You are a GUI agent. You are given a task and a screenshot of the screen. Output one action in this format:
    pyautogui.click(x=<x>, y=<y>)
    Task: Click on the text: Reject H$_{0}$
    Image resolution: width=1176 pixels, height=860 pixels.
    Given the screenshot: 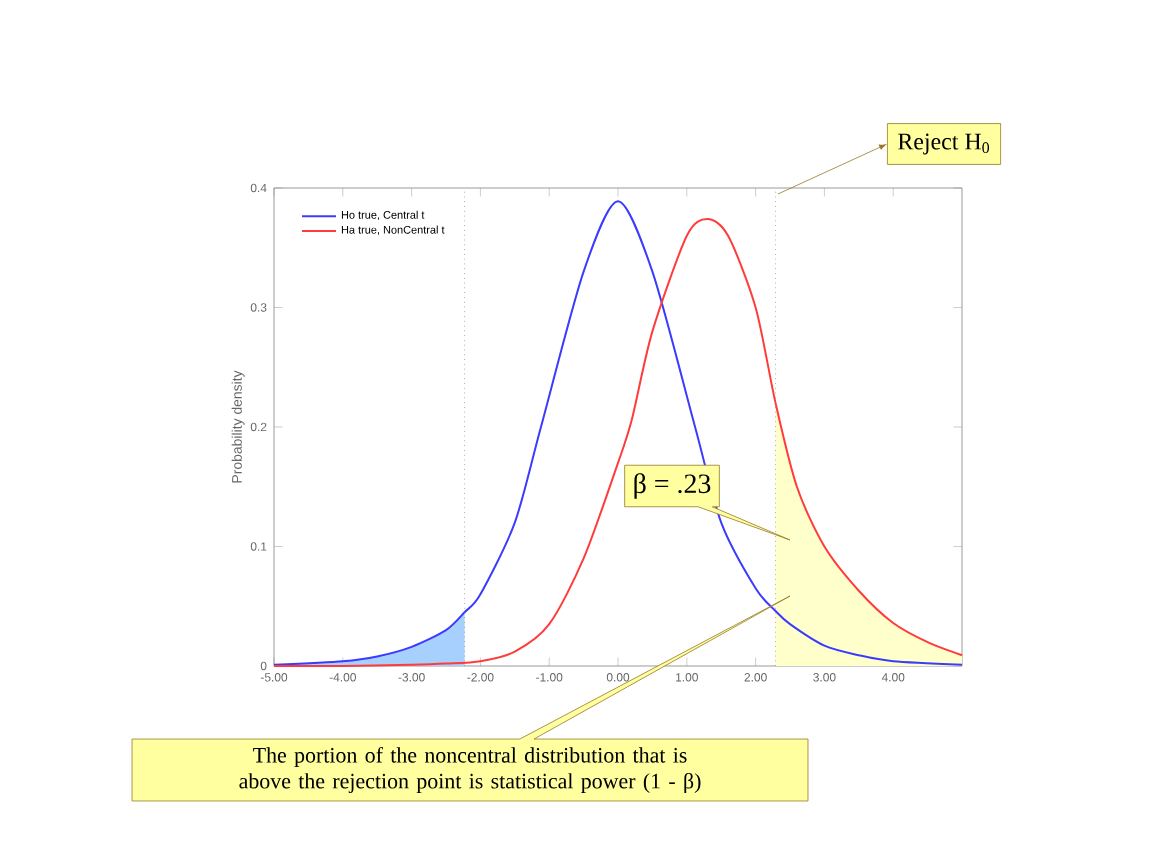 What is the action you would take?
    pyautogui.click(x=944, y=144)
    